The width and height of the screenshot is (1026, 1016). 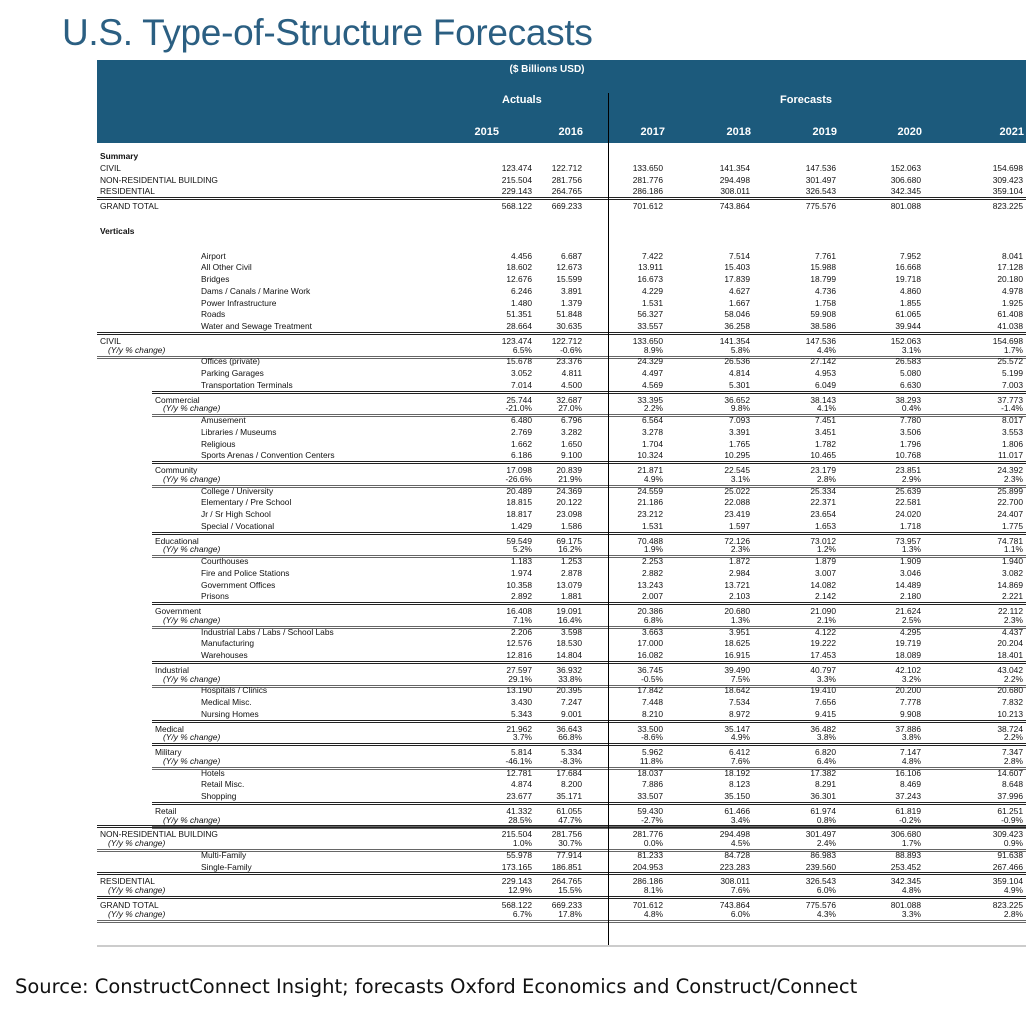 I want to click on row-label: Fire and Police Stations, so click(x=245, y=572).